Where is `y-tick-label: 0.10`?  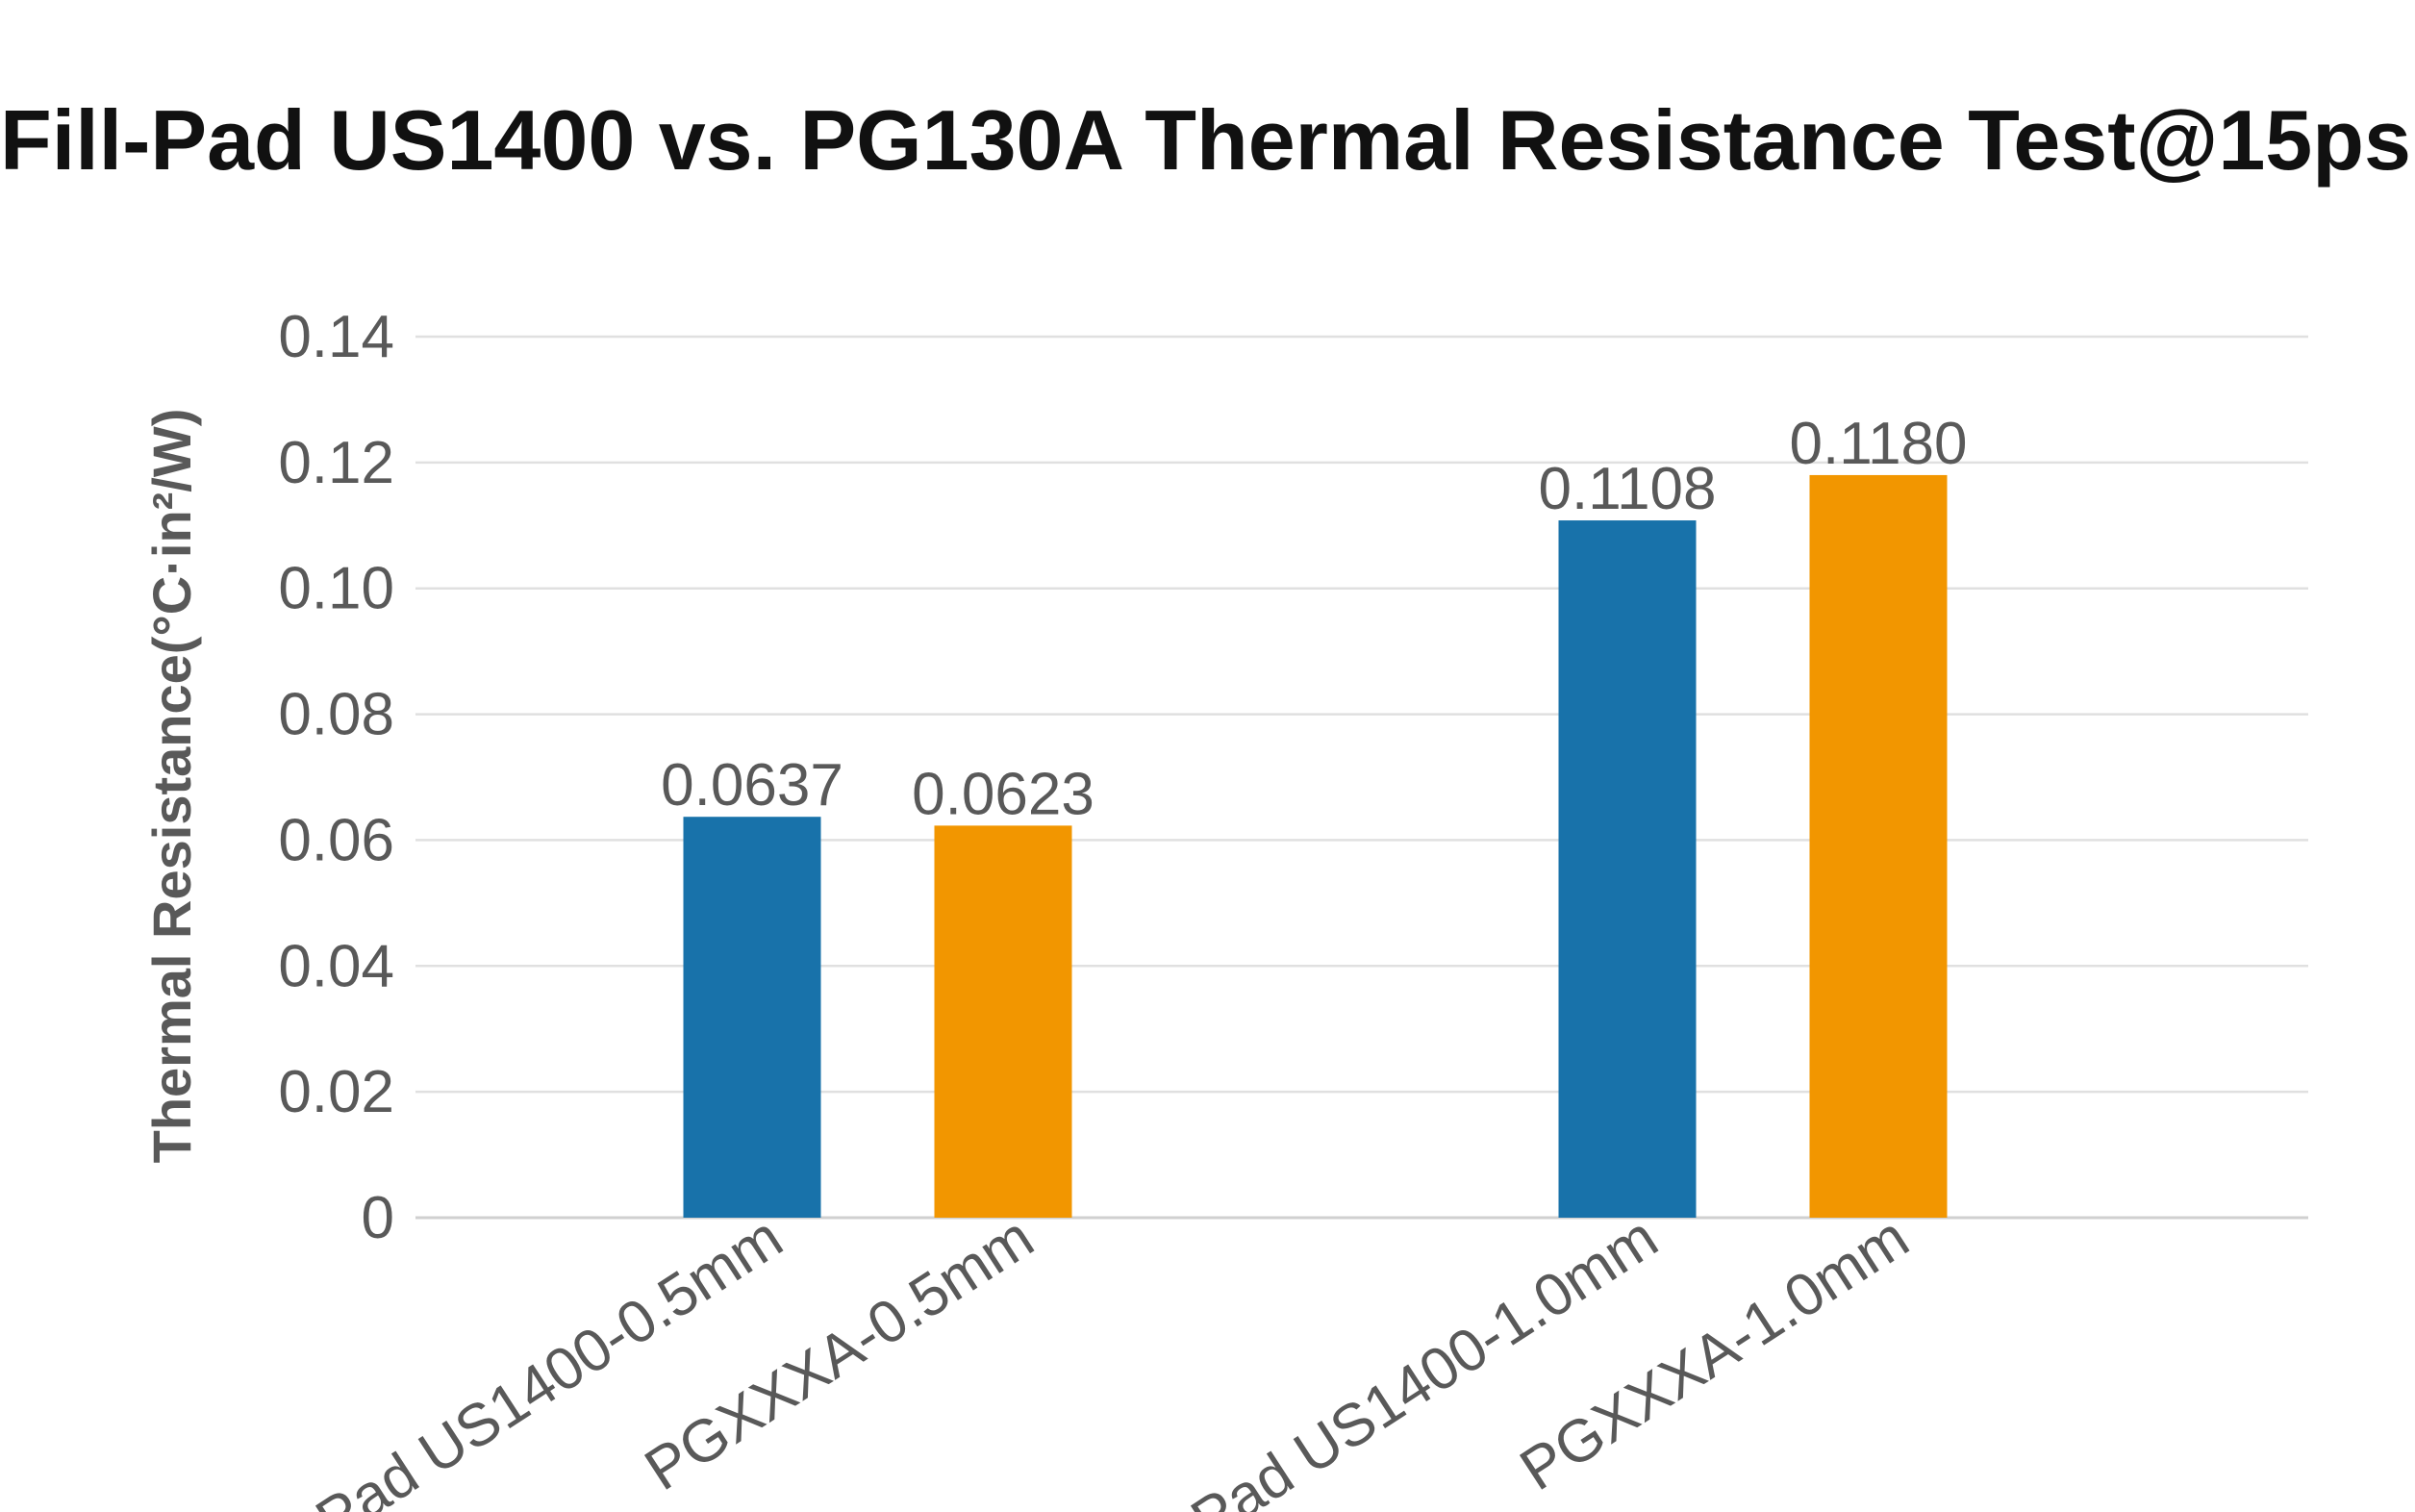
y-tick-label: 0.10 is located at coordinates (336, 589).